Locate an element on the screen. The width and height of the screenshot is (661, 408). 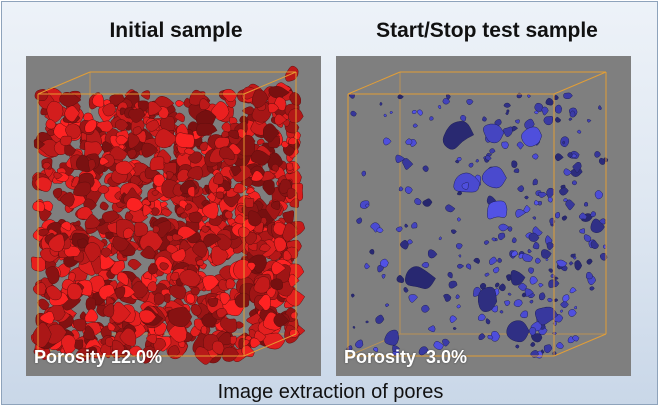
initial-sample-title: Initial sample is located at coordinates (176, 30).